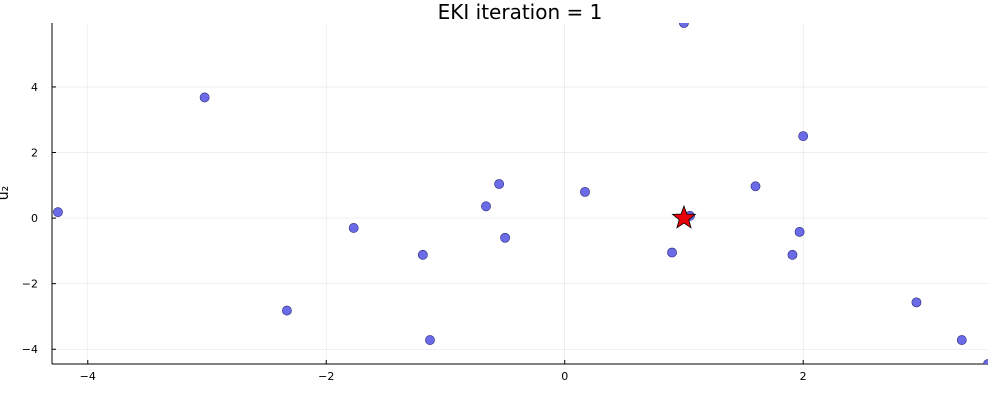 The height and width of the screenshot is (400, 1000). Describe the element at coordinates (34, 153) in the screenshot. I see `y-tick-label: 2` at that location.